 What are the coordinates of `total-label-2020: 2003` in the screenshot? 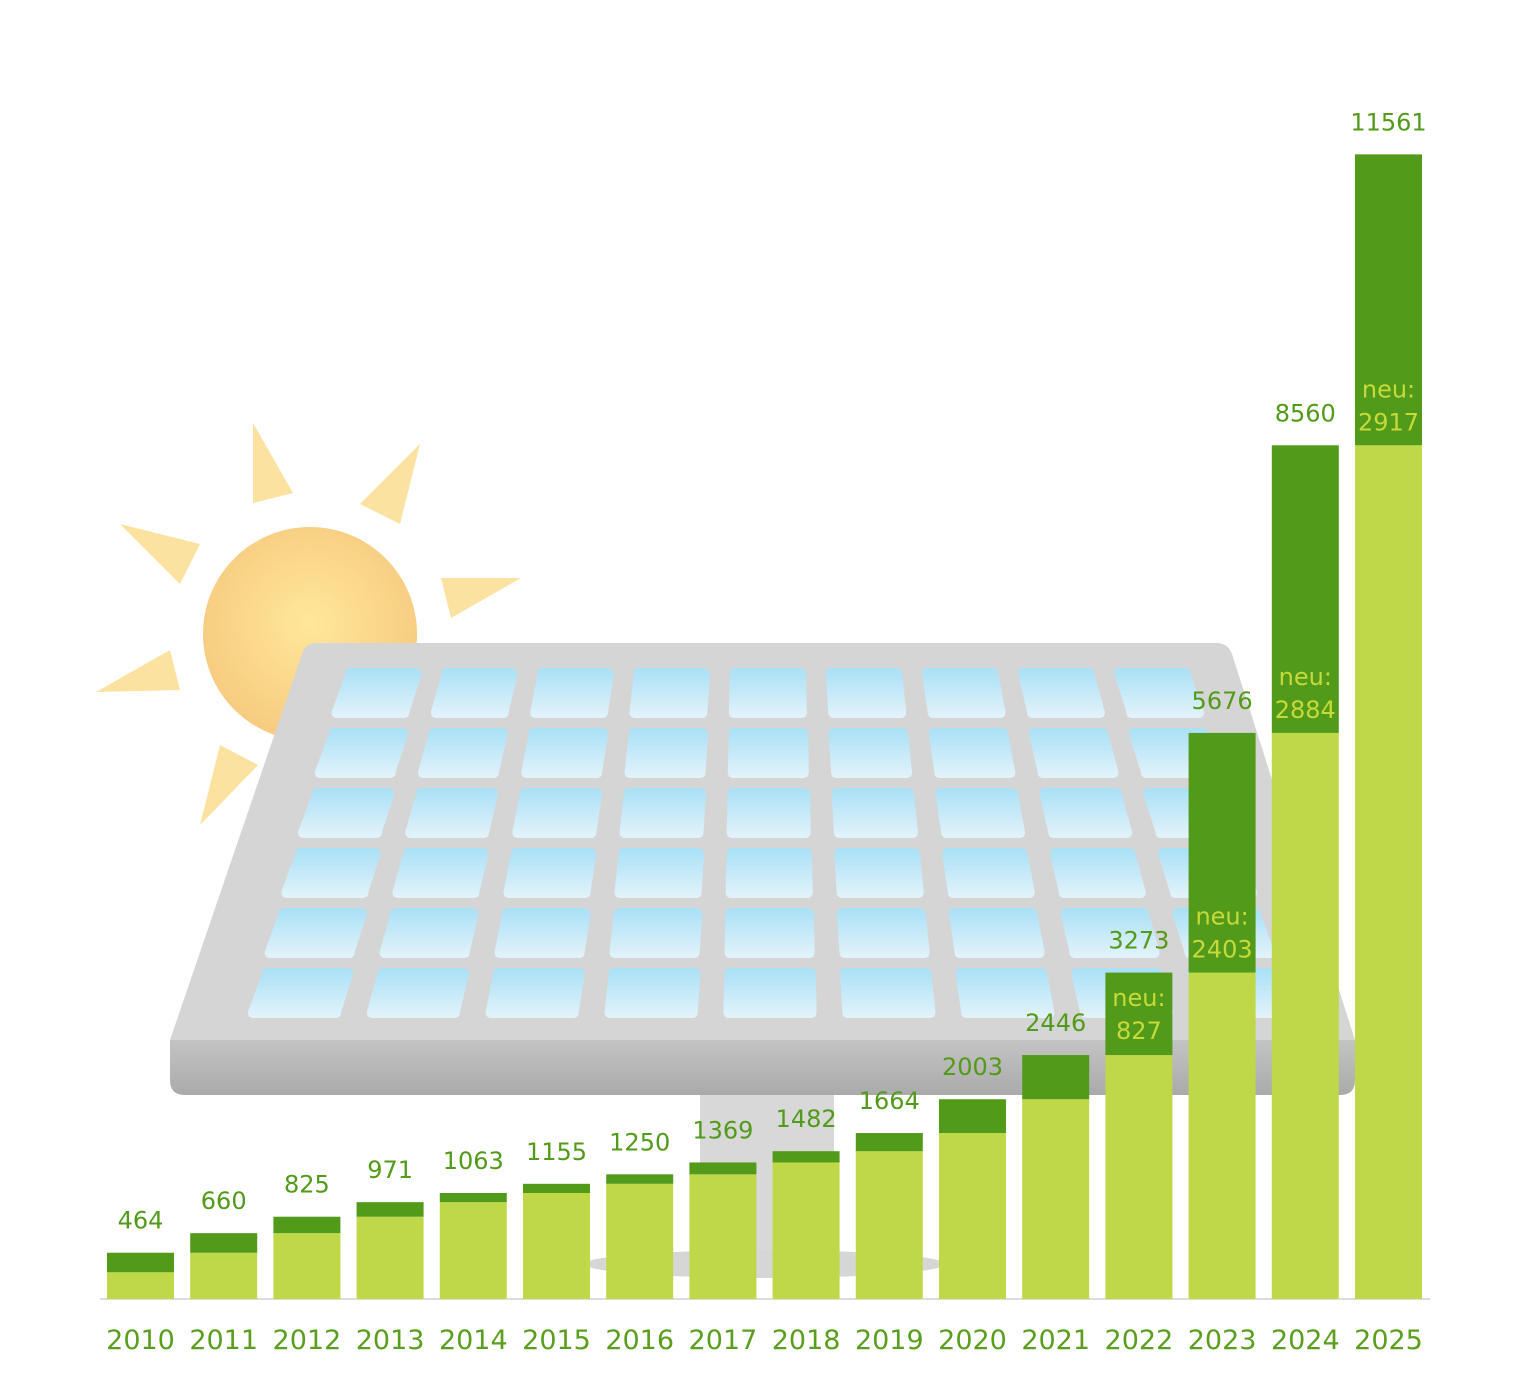 It's located at (972, 1067).